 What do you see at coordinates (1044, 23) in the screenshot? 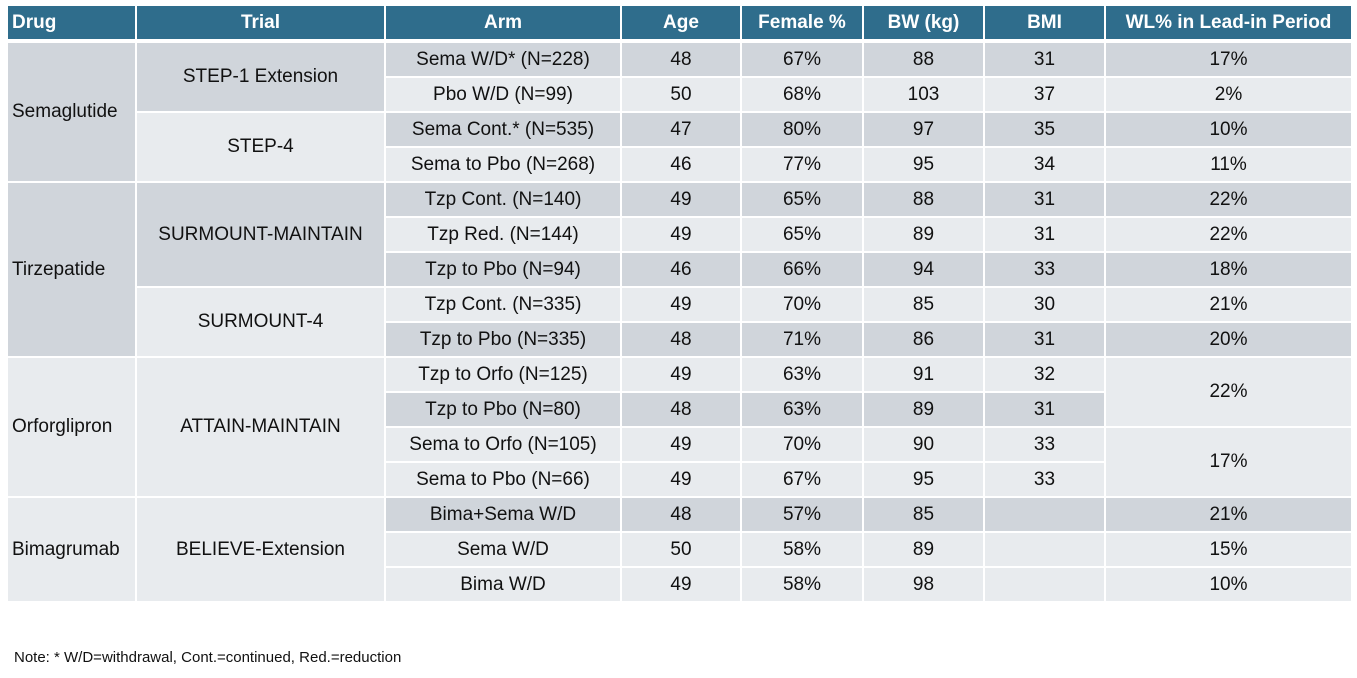
I see `column-header: BMI` at bounding box center [1044, 23].